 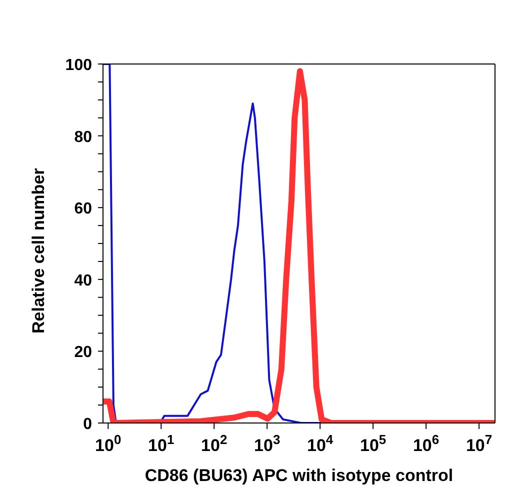 I want to click on y-tick-label: 60, so click(x=83, y=209).